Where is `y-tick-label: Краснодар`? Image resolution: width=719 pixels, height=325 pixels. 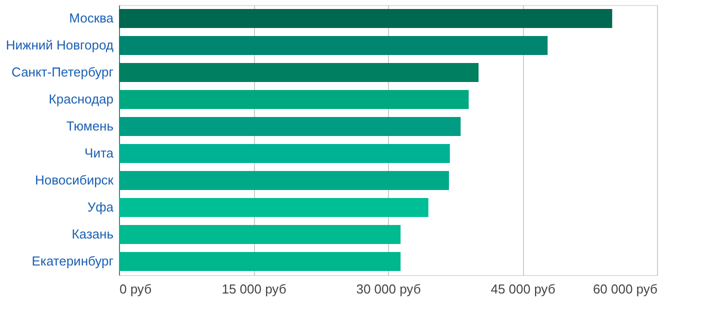
y-tick-label: Краснодар is located at coordinates (81, 99).